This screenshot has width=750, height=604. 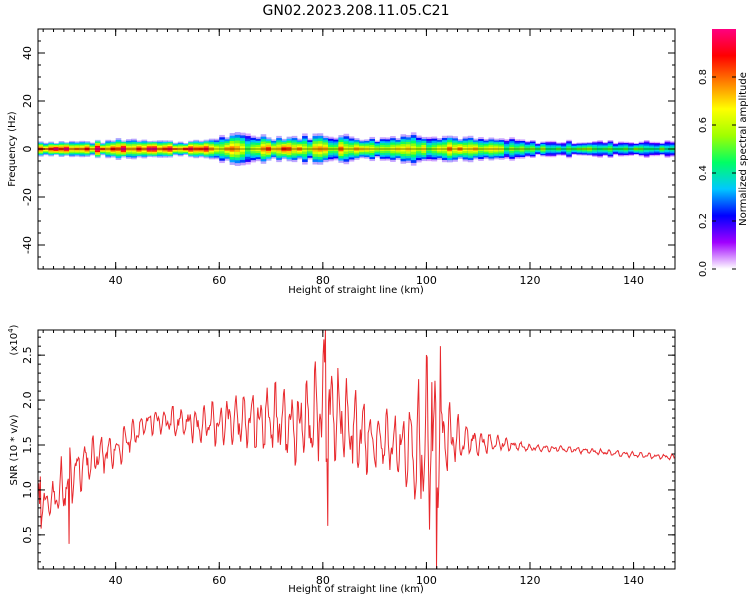 What do you see at coordinates (323, 580) in the screenshot?
I see `snr-x-tick-label: 80` at bounding box center [323, 580].